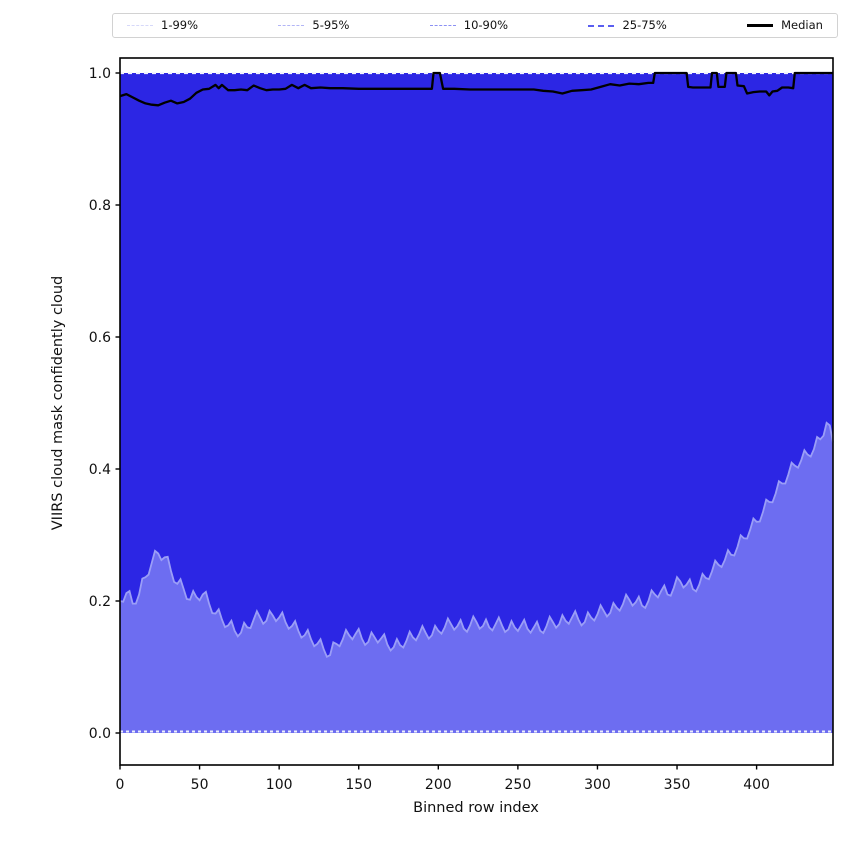 Image resolution: width=850 pixels, height=850 pixels. Describe the element at coordinates (200, 785) in the screenshot. I see `x-tick-label: 50` at that location.